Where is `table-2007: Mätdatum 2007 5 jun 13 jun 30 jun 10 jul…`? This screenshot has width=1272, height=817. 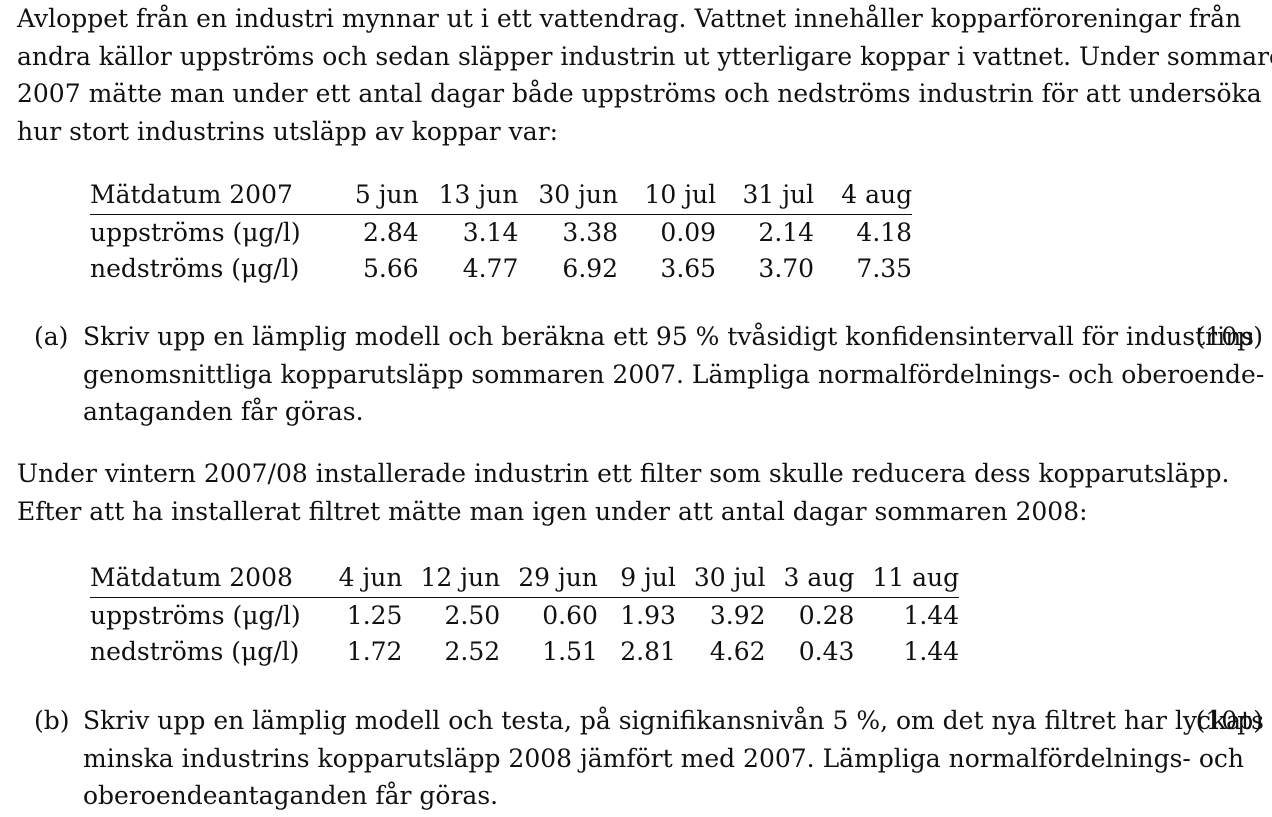 table-2007: Mätdatum 2007 5 jun 13 jun 30 jun 10 jul… is located at coordinates (501, 232).